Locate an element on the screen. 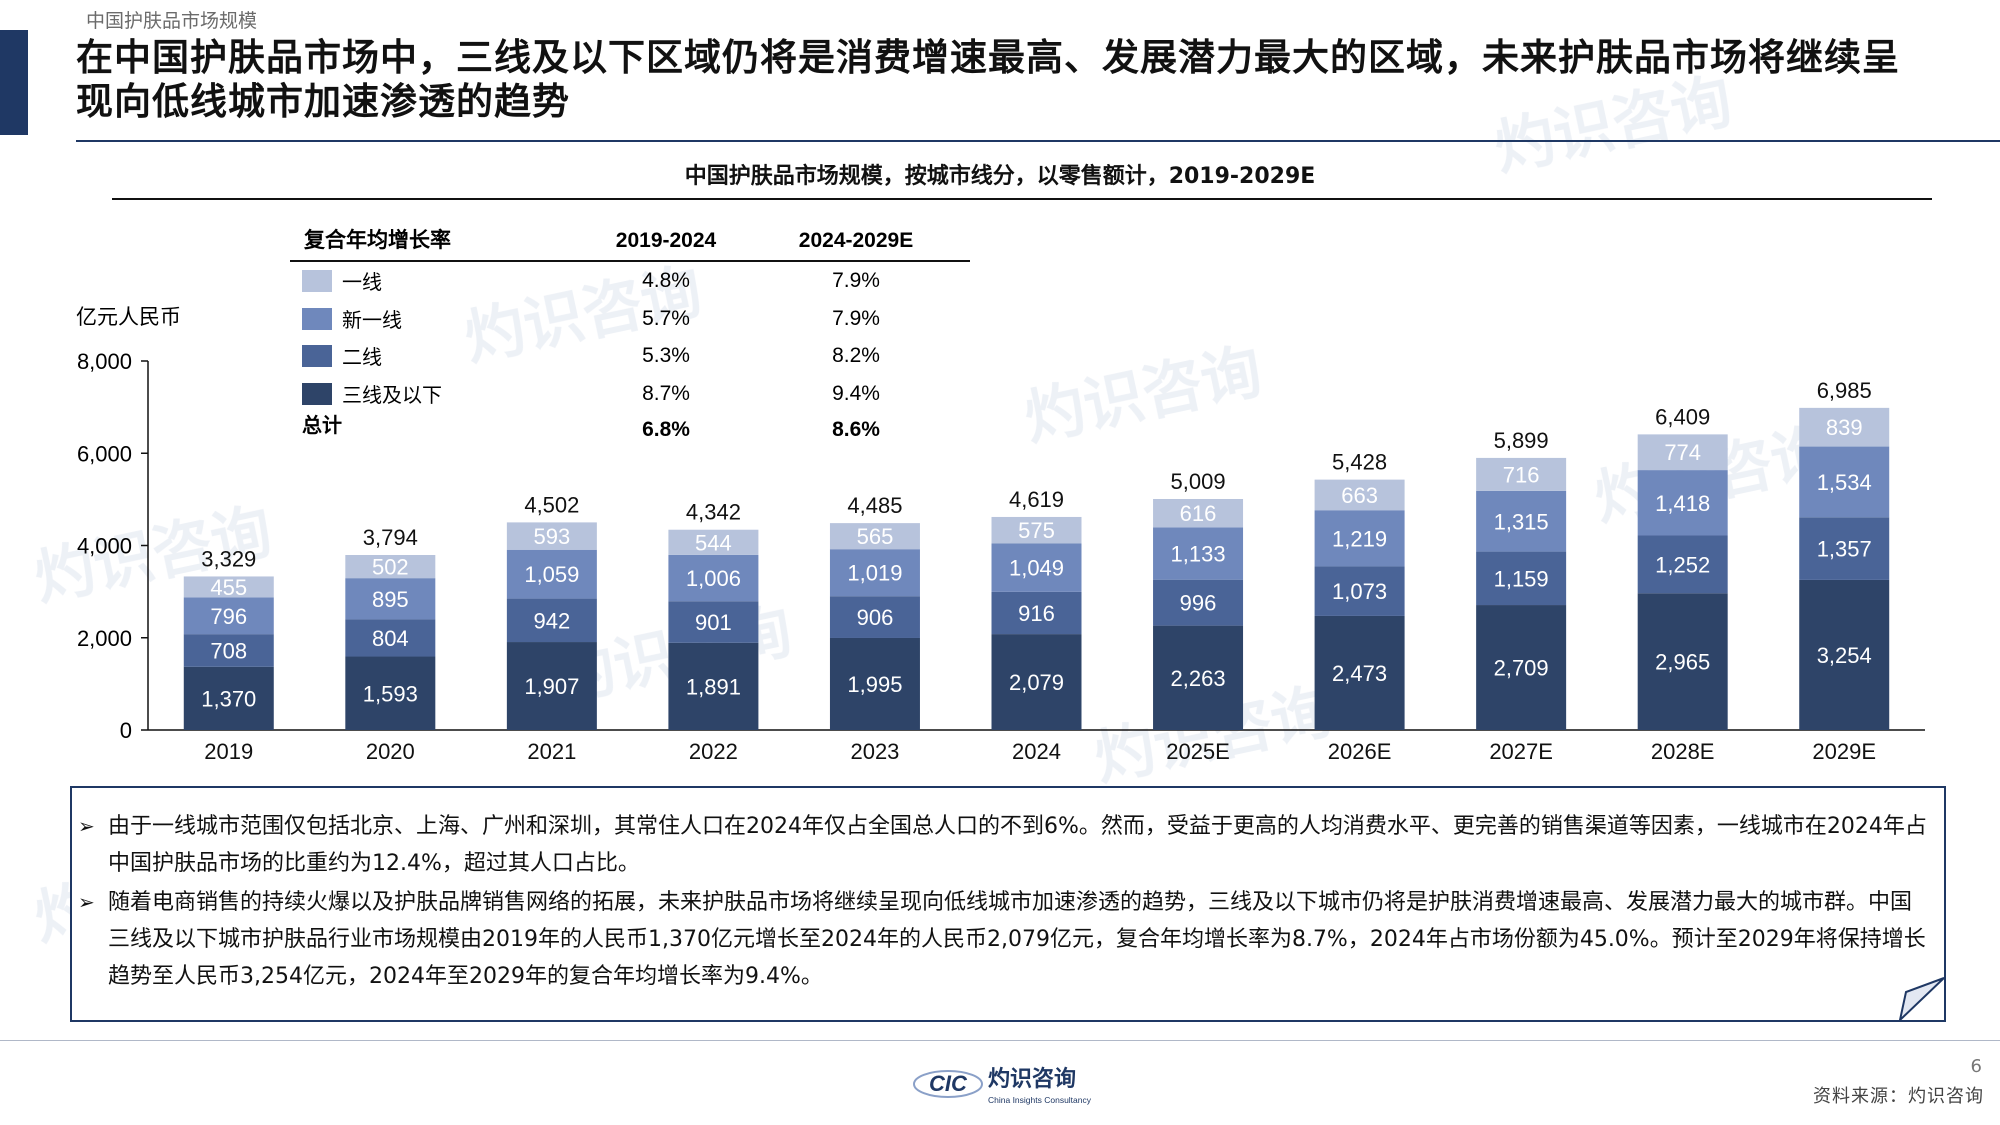 This screenshot has height=1125, width=2000. legend-swatch-new-tier1 is located at coordinates (317, 319).